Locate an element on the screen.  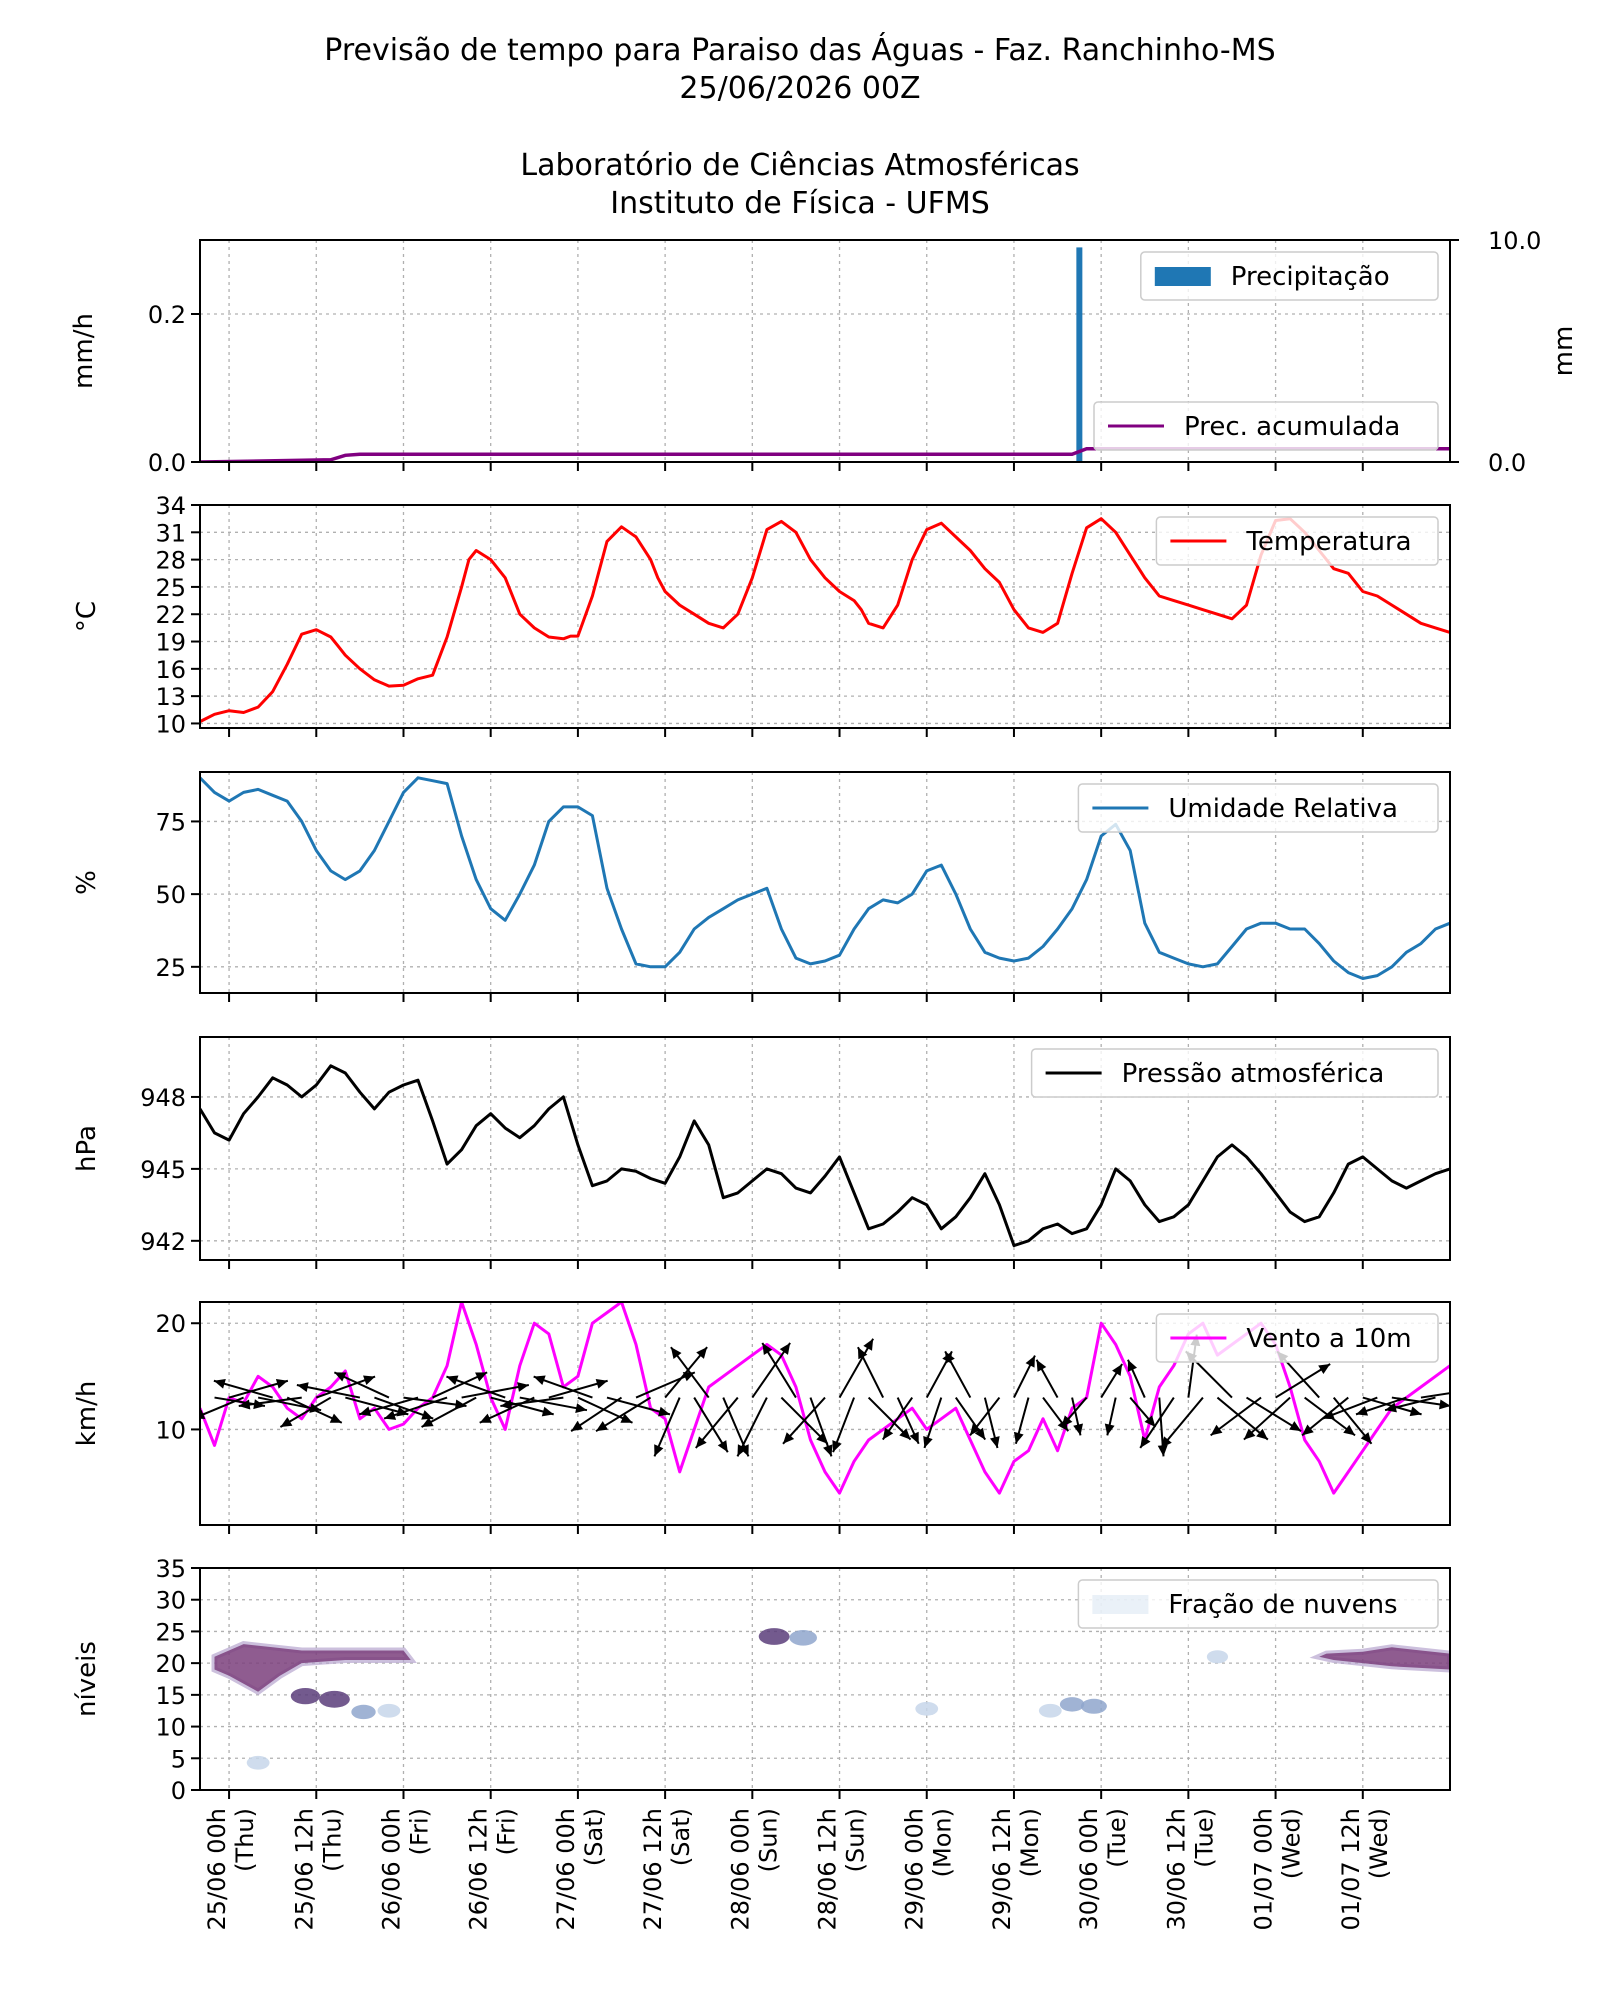
legend-label: Pressão atmosférica is located at coordinates (1253, 1074).